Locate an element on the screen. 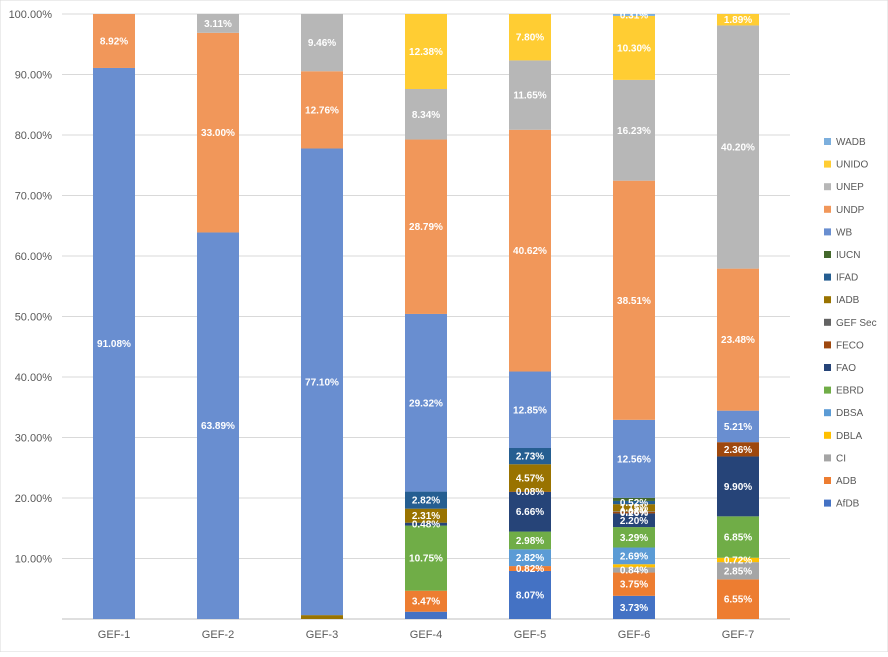 The height and width of the screenshot is (657, 888). data-label: 40.62% is located at coordinates (530, 251).